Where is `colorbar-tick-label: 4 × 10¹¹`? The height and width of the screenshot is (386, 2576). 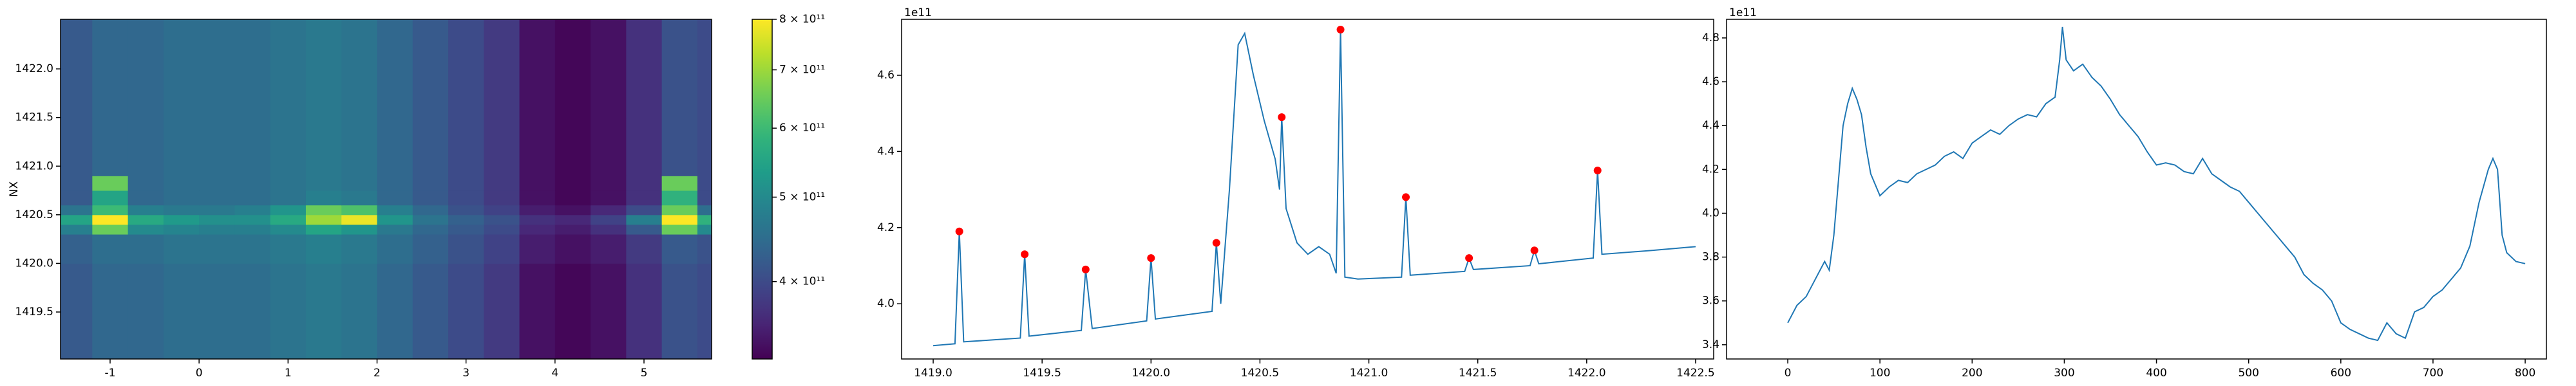 colorbar-tick-label: 4 × 10¹¹ is located at coordinates (802, 281).